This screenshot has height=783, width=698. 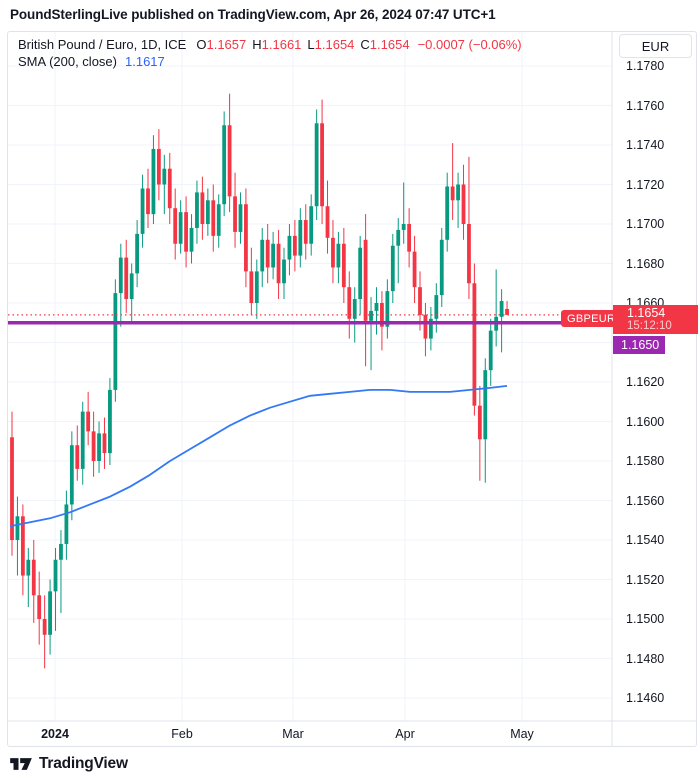 I want to click on open-label: O, so click(x=201, y=44).